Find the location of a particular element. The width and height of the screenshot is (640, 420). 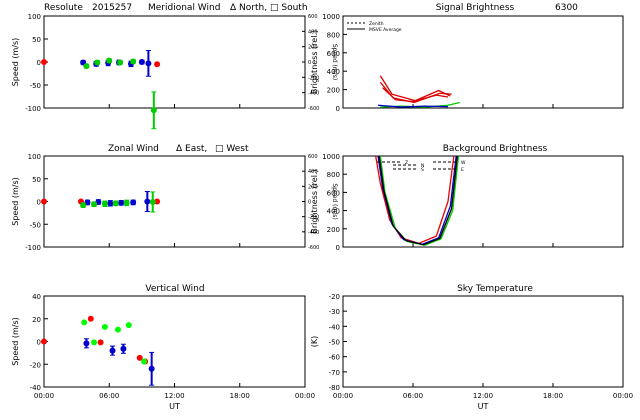

title-background: Background Brightness is located at coordinates (495, 149).